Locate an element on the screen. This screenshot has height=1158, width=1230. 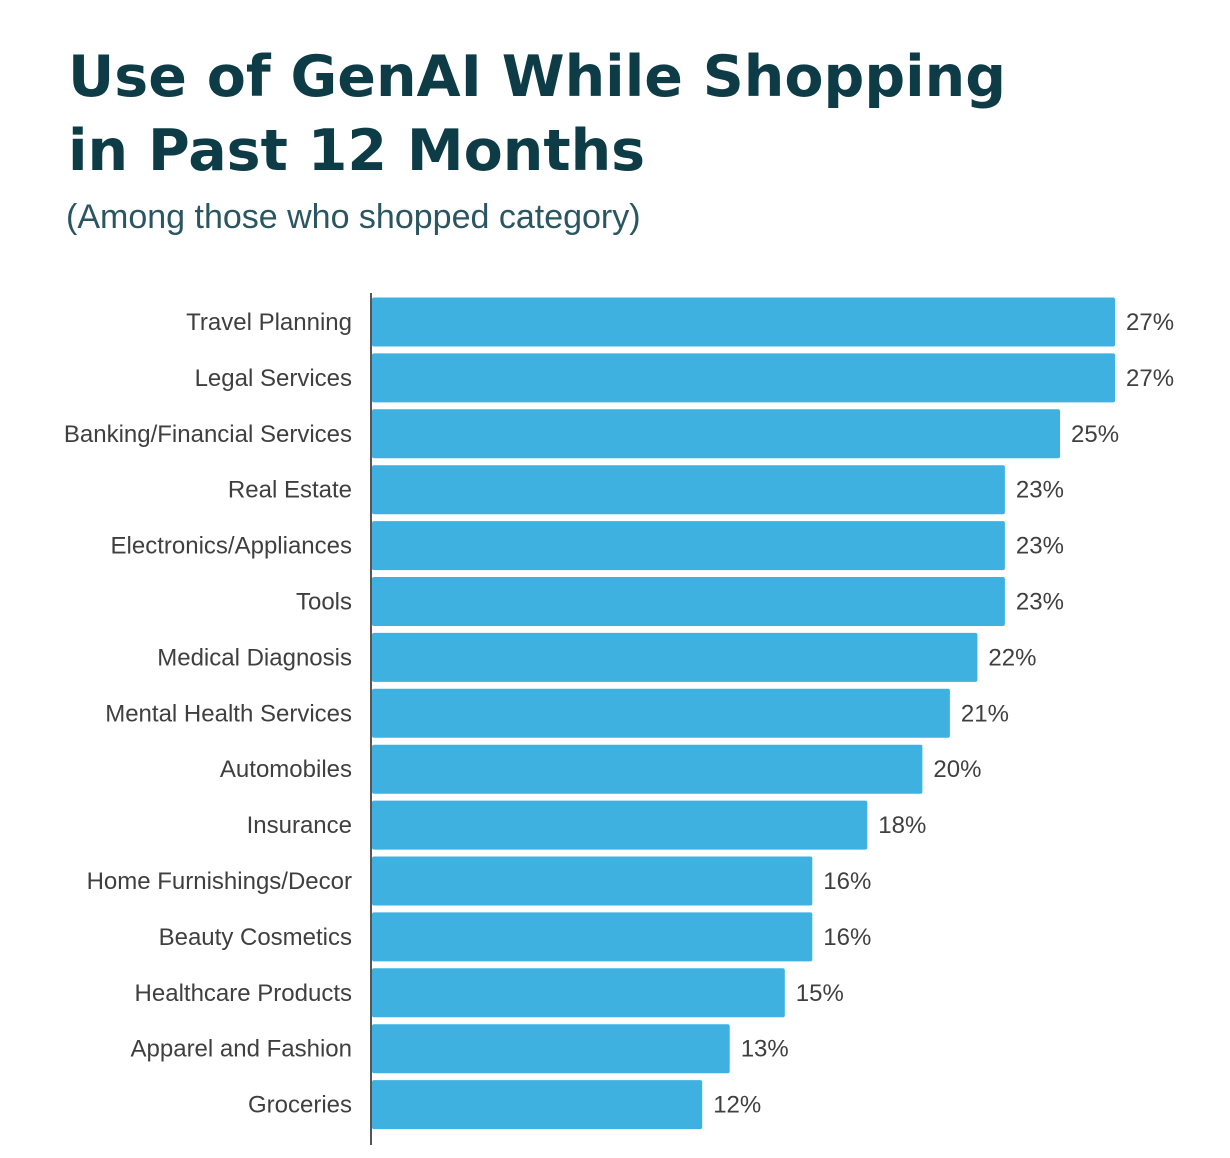
value-label: 15% is located at coordinates (820, 993).